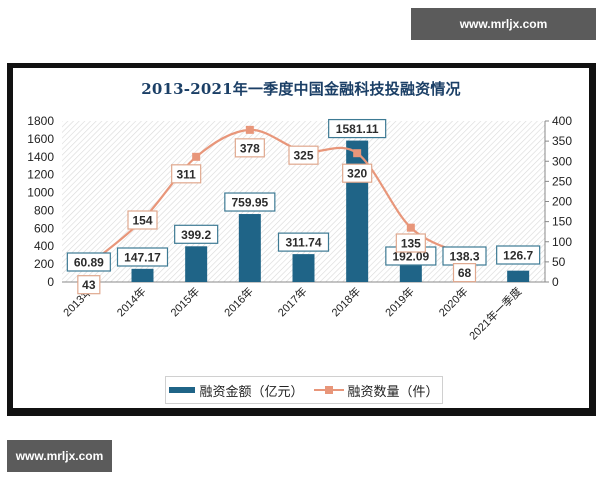 The image size is (600, 480). What do you see at coordinates (562, 161) in the screenshot?
I see `y-right-tick-label: 300` at bounding box center [562, 161].